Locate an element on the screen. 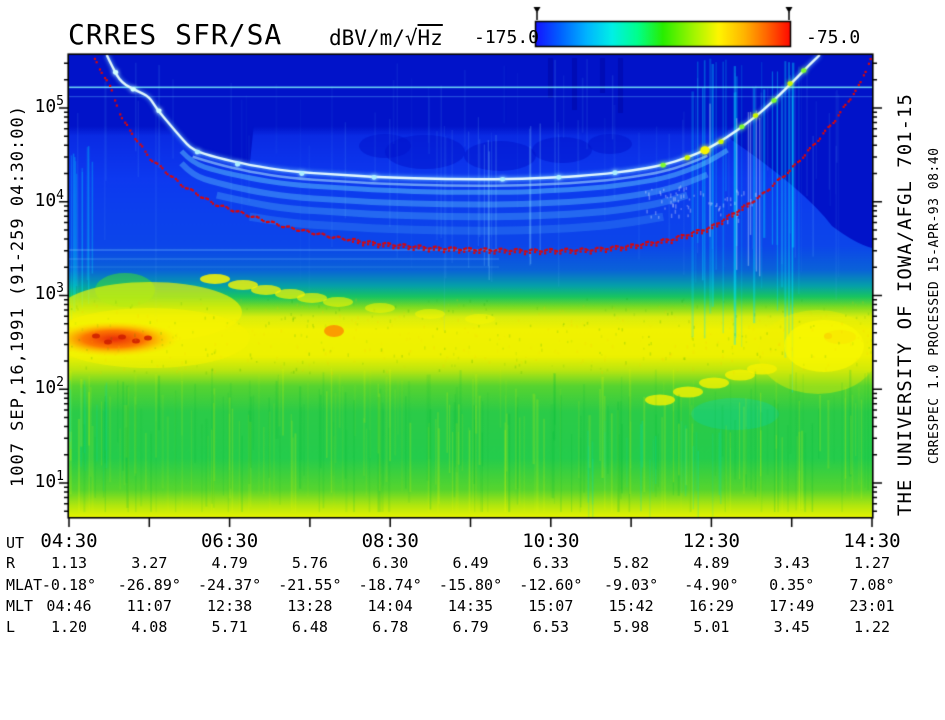  y-tick-label: 10³ is located at coordinates (49, 293).